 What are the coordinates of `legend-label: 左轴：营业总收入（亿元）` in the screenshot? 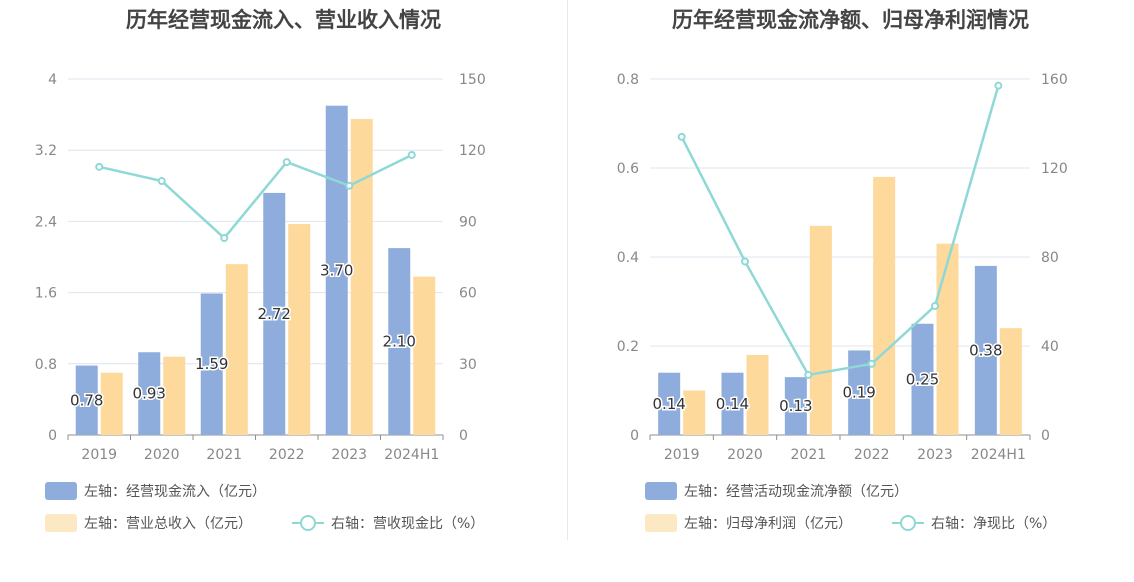 It's located at (168, 524).